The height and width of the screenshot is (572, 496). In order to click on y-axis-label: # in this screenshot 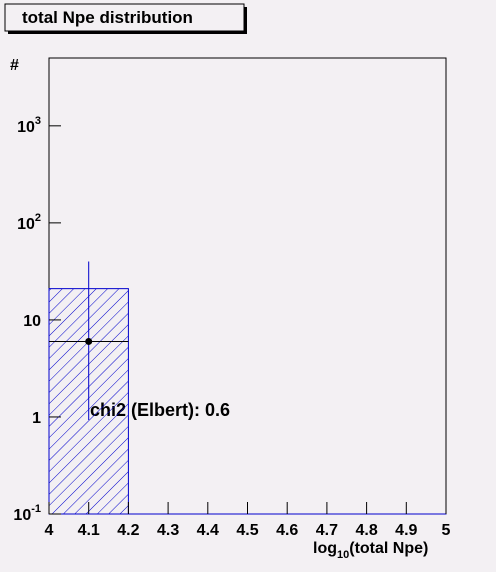, I will do `click(14, 65)`.